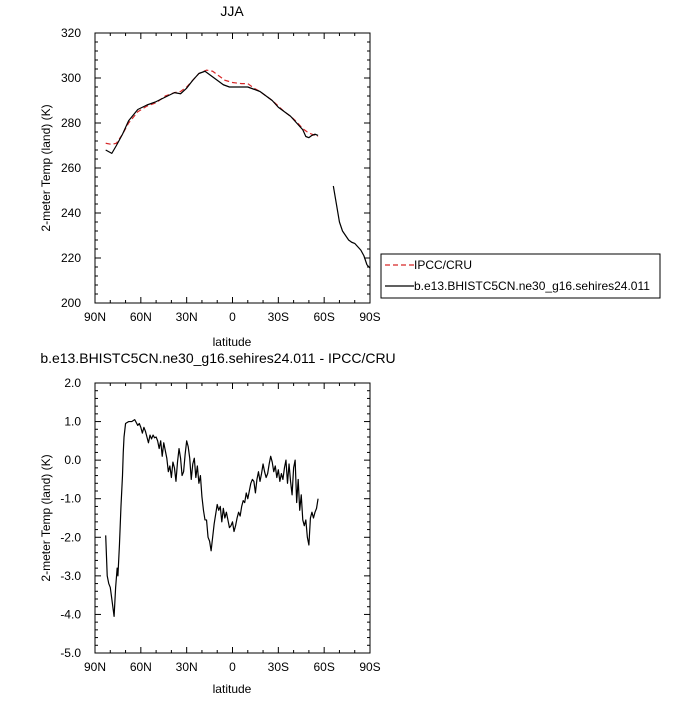  Describe the element at coordinates (323, 667) in the screenshot. I see `bottom-x-tick-label: 60S` at that location.